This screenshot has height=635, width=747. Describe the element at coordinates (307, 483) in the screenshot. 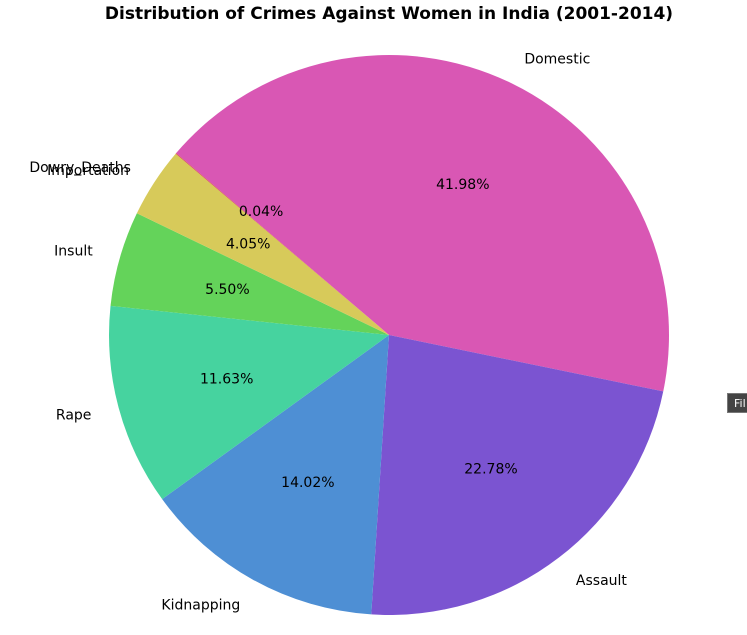

I see `slice-percent-kidnapping: 14.02%` at that location.